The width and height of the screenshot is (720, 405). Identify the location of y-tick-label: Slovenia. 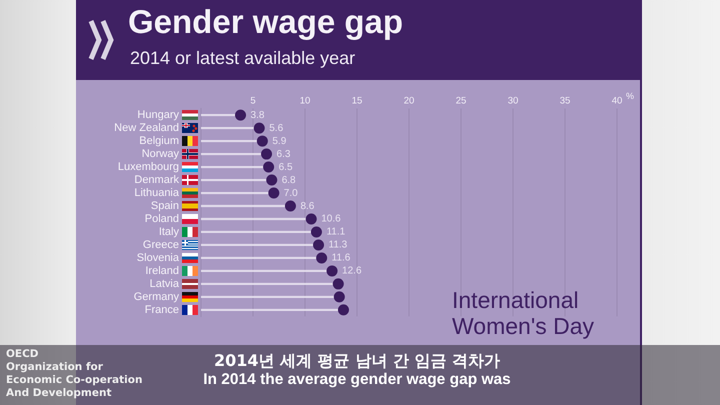
(158, 258).